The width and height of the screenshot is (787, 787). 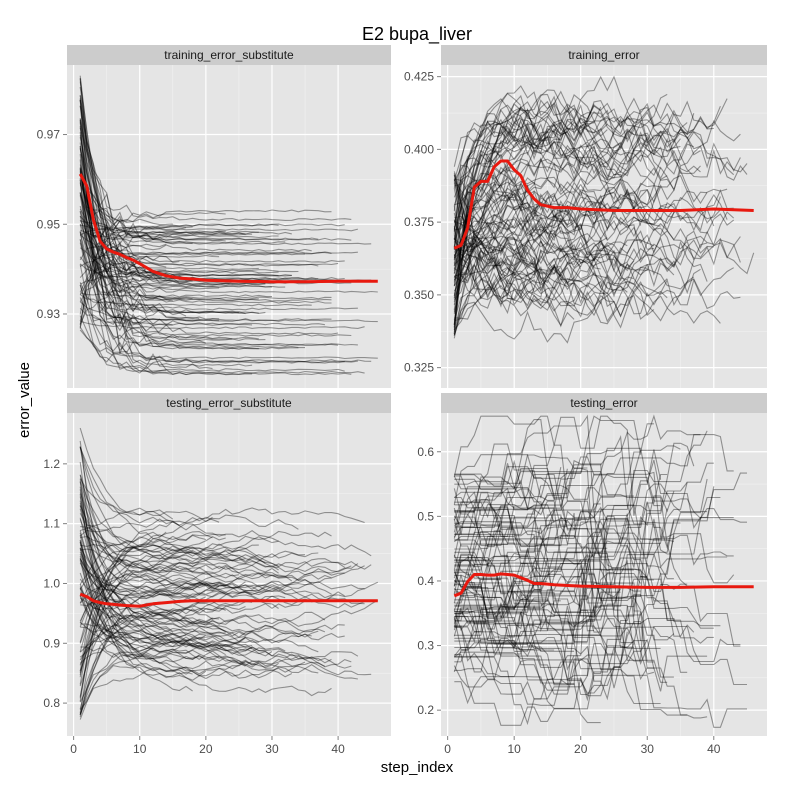 I want to click on x-tick-label: 40, so click(x=338, y=749).